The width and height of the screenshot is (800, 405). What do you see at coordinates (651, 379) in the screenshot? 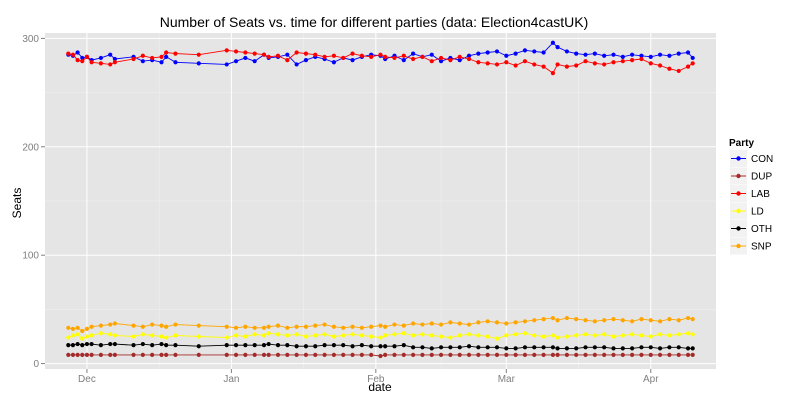
I see `x-tick-label: Apr` at bounding box center [651, 379].